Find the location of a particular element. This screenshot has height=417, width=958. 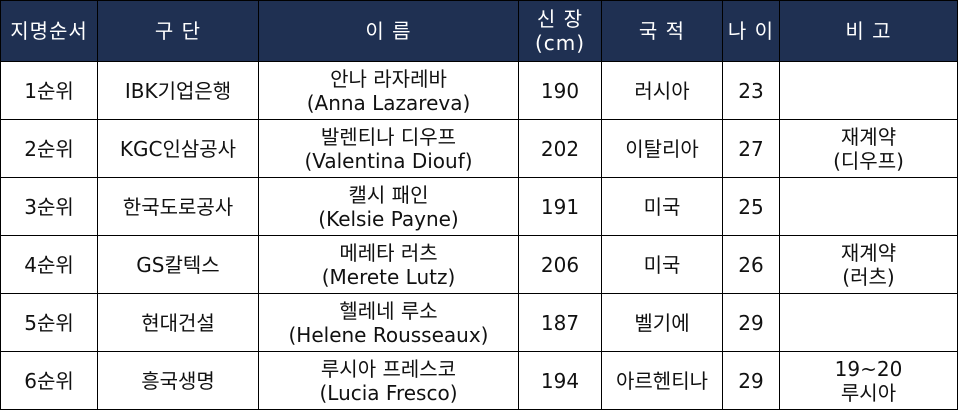

cell-height: 202 is located at coordinates (560, 148).